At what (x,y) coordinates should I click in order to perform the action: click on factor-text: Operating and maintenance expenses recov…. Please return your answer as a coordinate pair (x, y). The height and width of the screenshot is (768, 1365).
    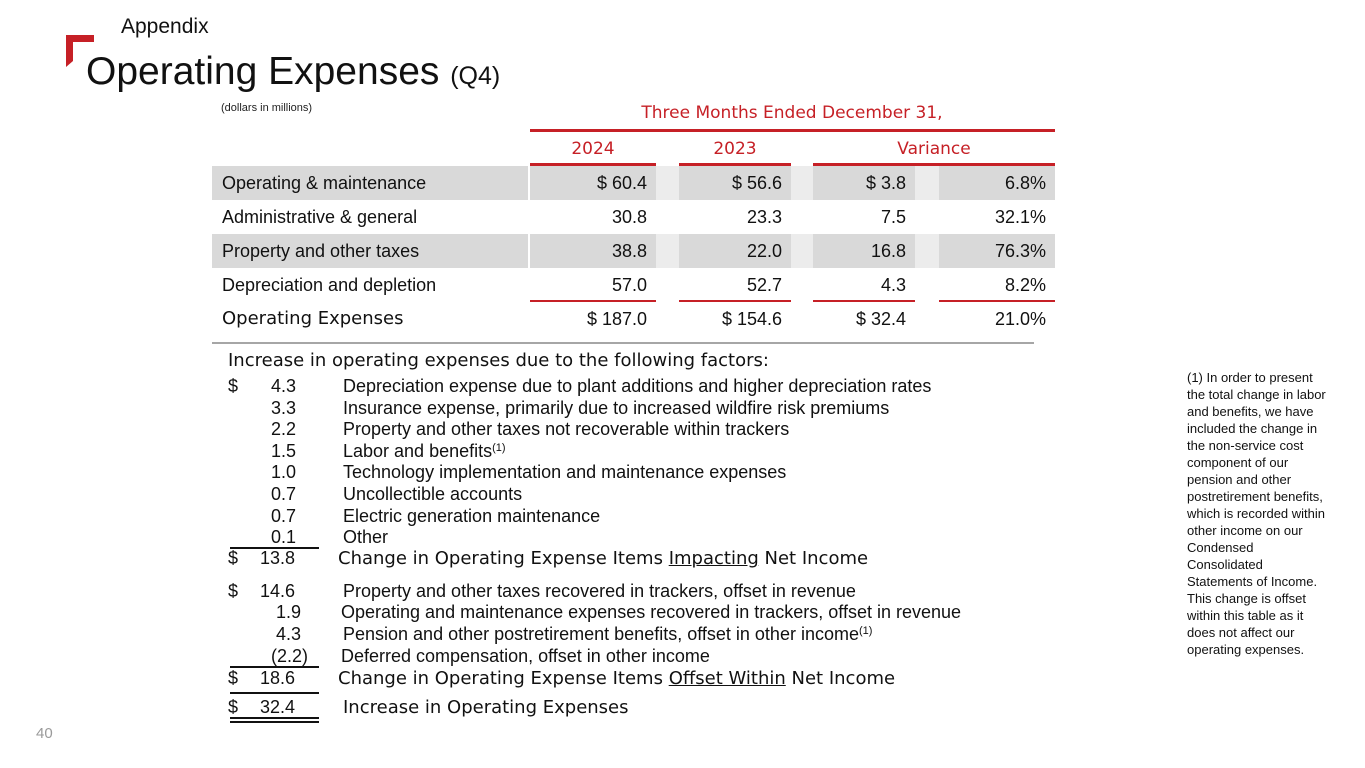
    Looking at the image, I should click on (651, 612).